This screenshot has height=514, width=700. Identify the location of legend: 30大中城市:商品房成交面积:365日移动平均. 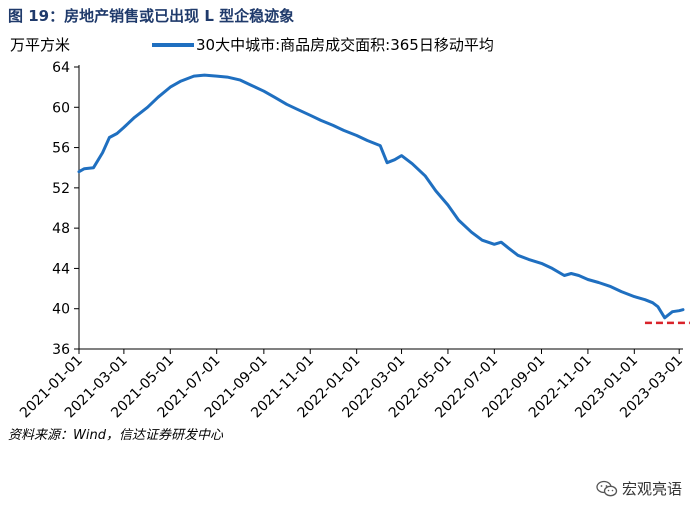
(323, 44).